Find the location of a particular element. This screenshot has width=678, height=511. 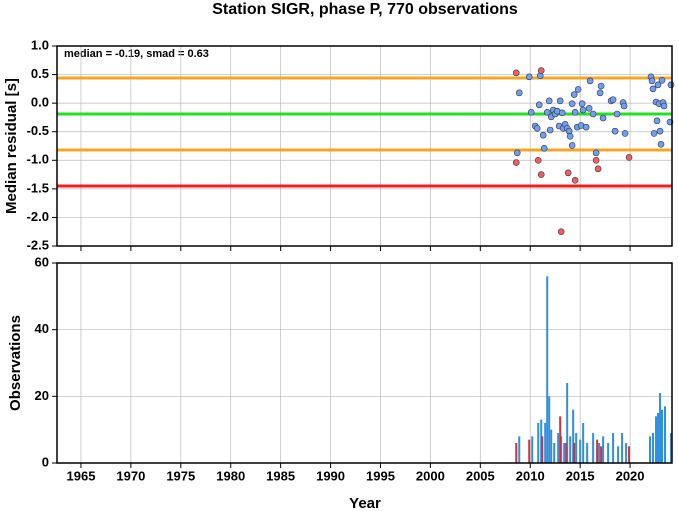

y-tick-label: 0.5 is located at coordinates (40, 73).